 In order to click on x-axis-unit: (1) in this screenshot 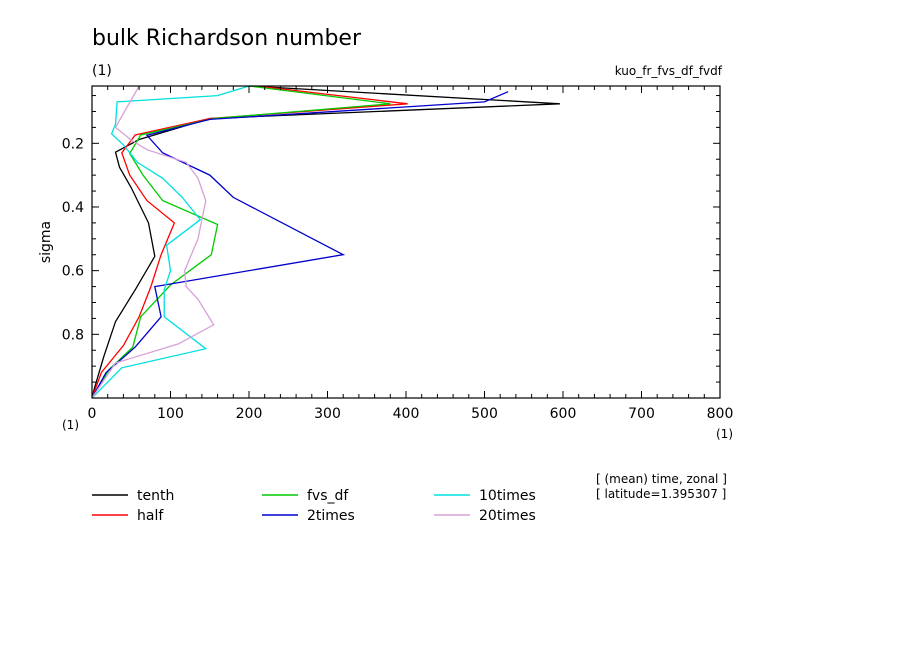, I will do `click(724, 434)`.